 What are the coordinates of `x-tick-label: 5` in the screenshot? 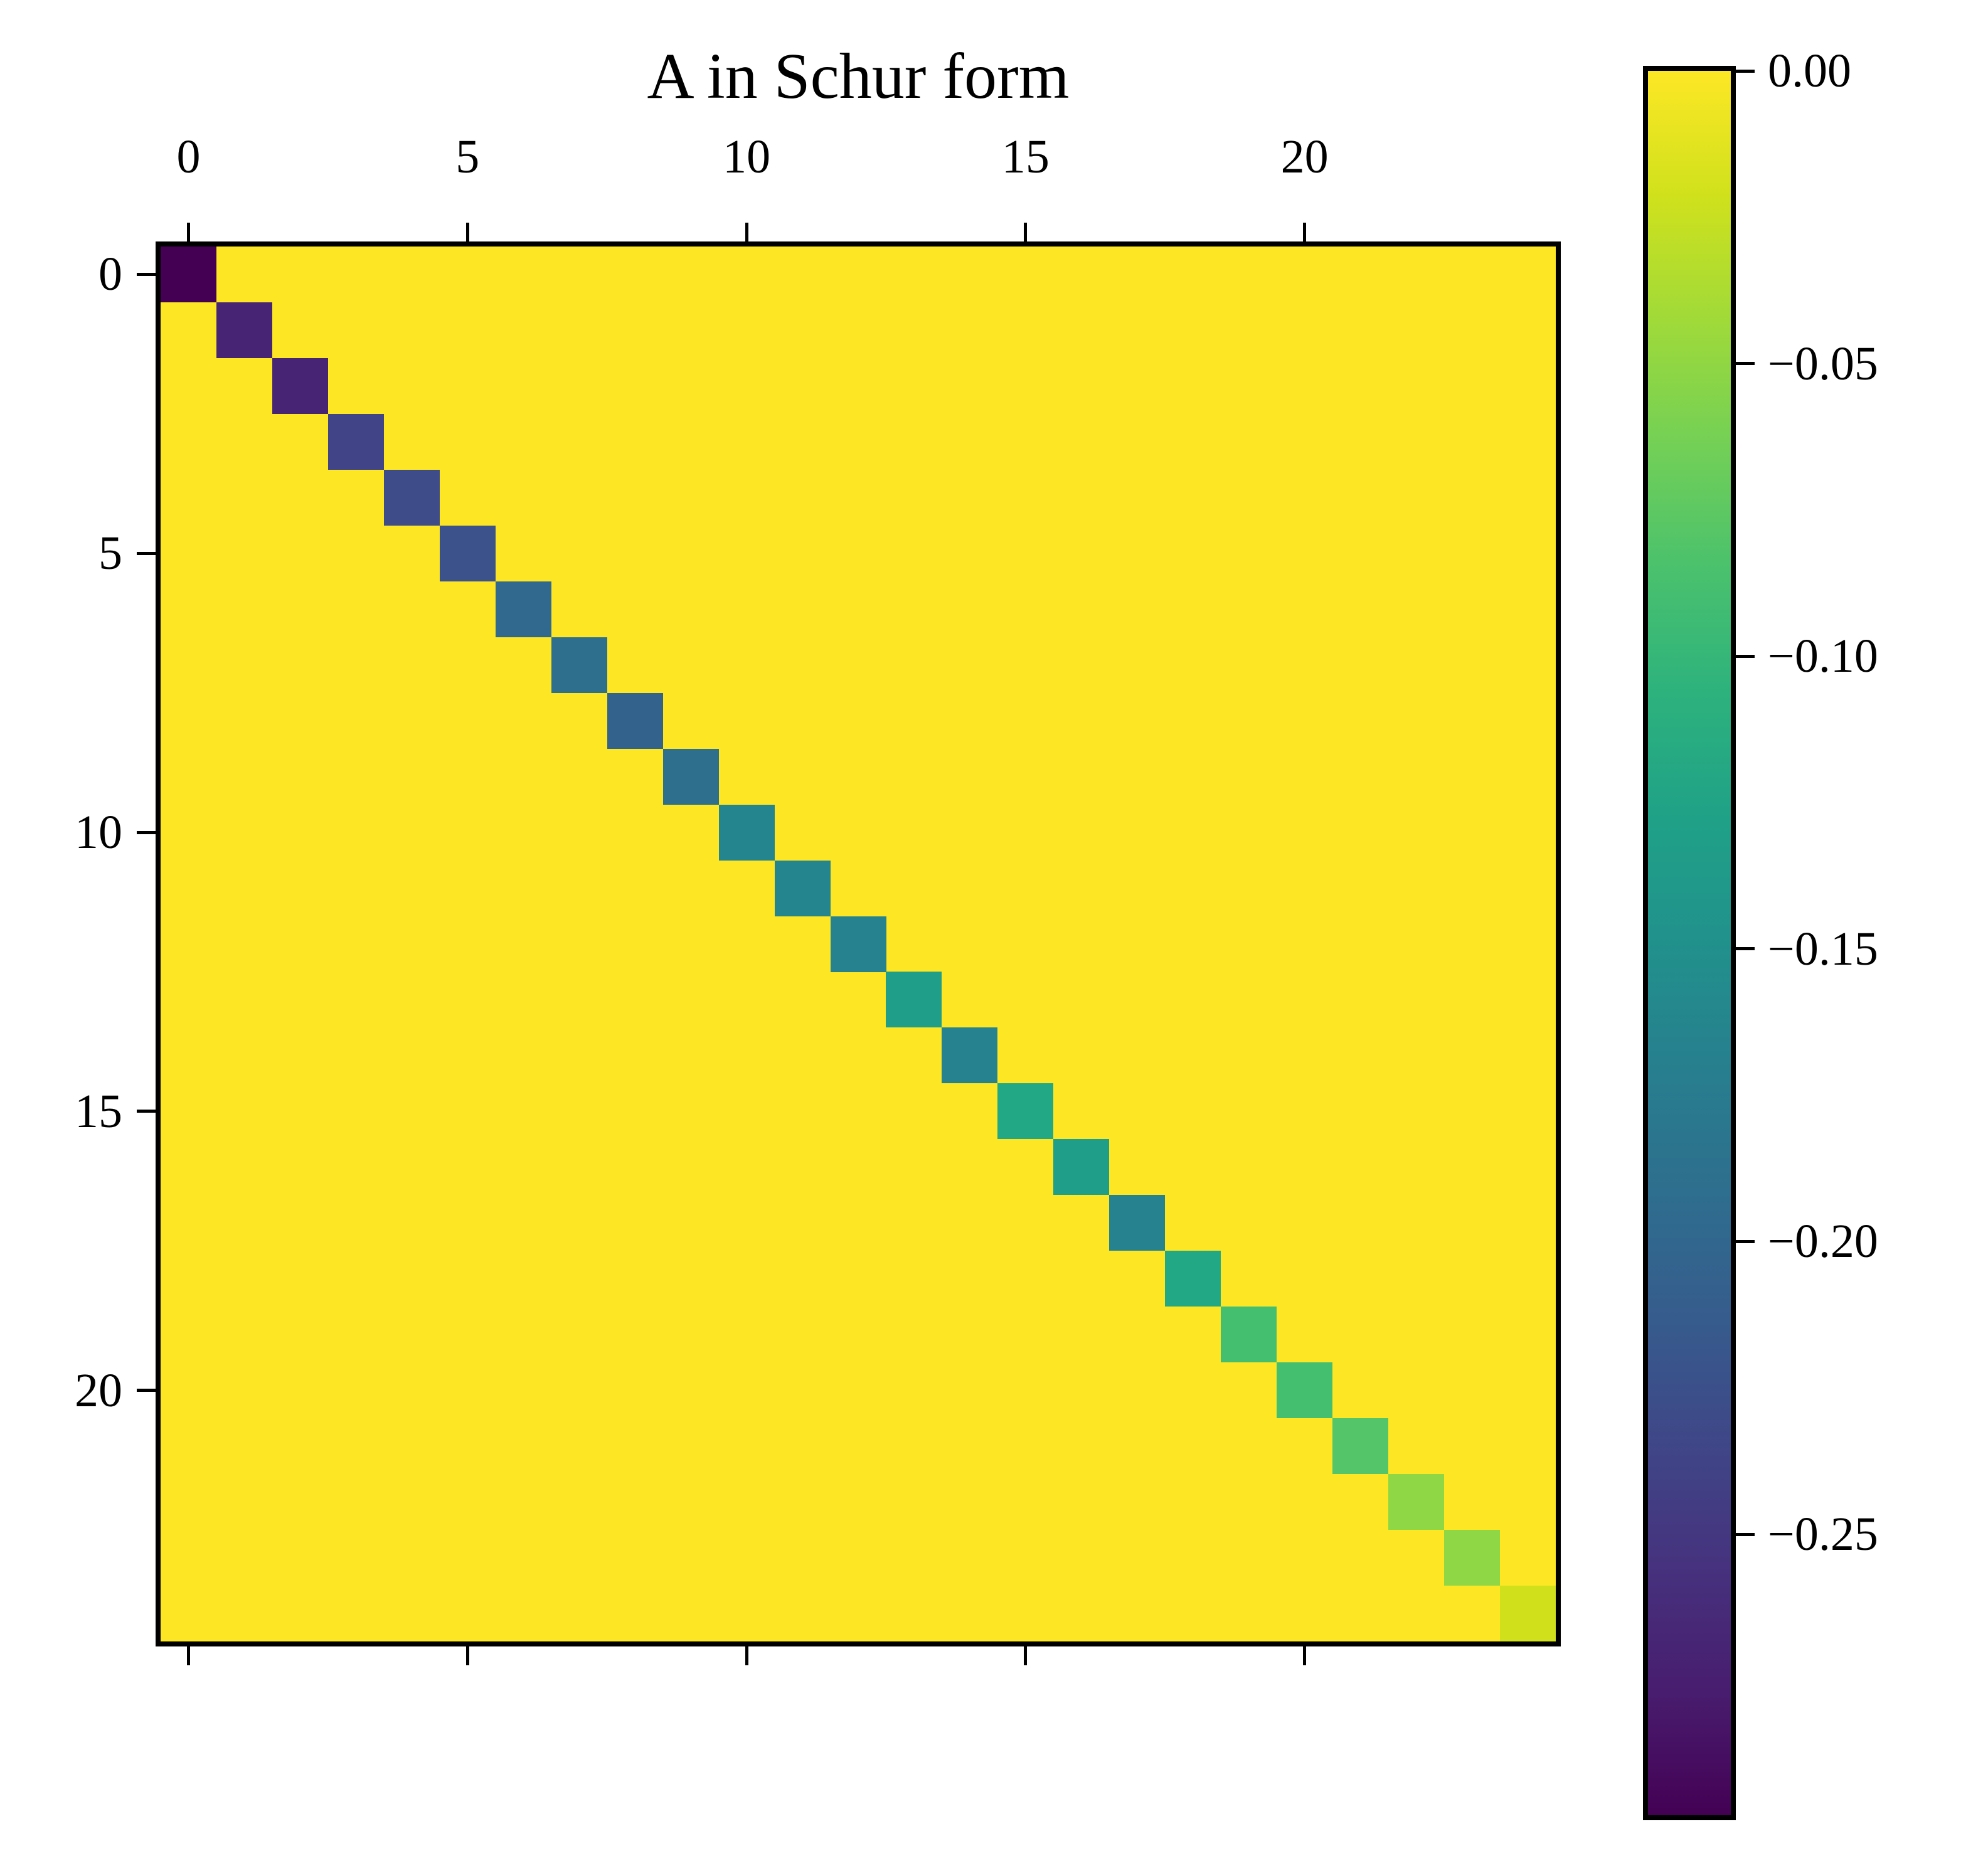 It's located at (467, 157).